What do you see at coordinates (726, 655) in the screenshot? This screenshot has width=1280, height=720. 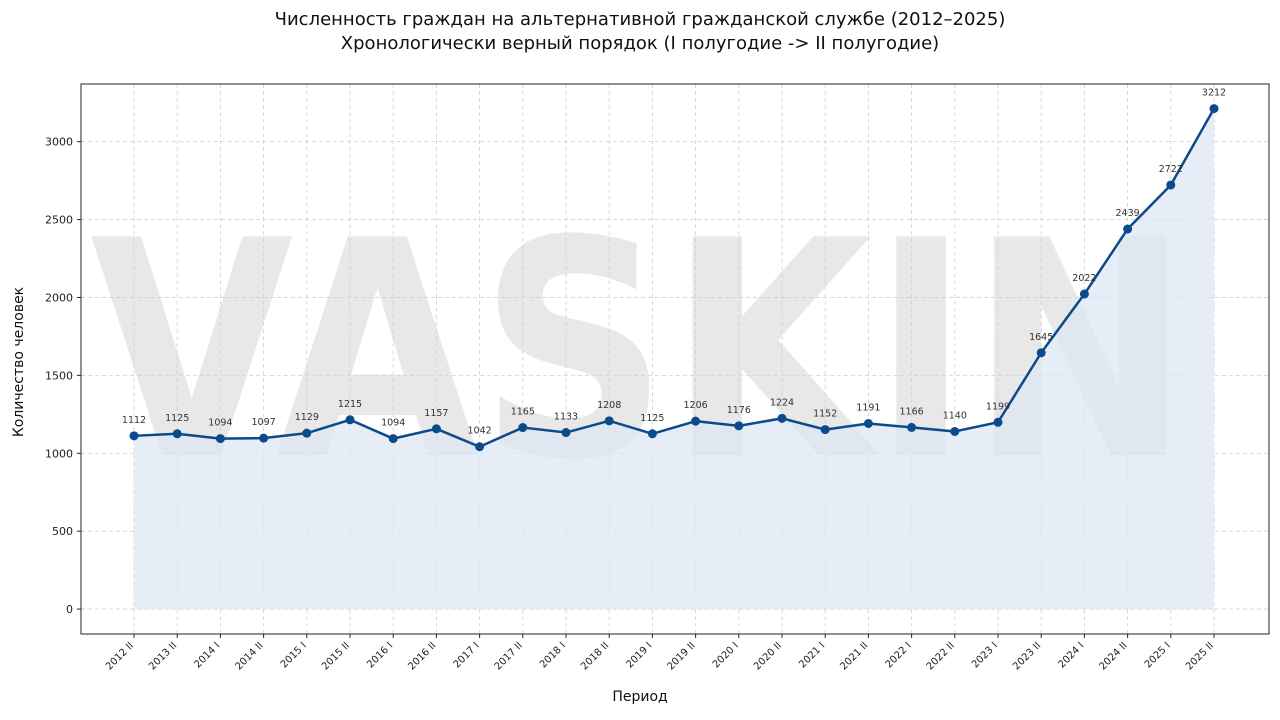 I see `x-tick-label: 2020 I` at bounding box center [726, 655].